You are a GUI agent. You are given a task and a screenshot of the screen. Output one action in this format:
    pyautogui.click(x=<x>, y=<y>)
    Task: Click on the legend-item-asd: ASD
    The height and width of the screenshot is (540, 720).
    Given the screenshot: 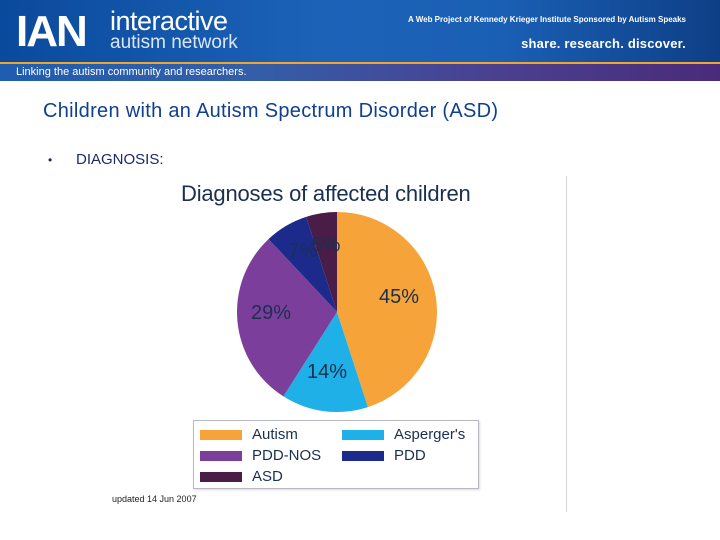 What is the action you would take?
    pyautogui.click(x=241, y=476)
    